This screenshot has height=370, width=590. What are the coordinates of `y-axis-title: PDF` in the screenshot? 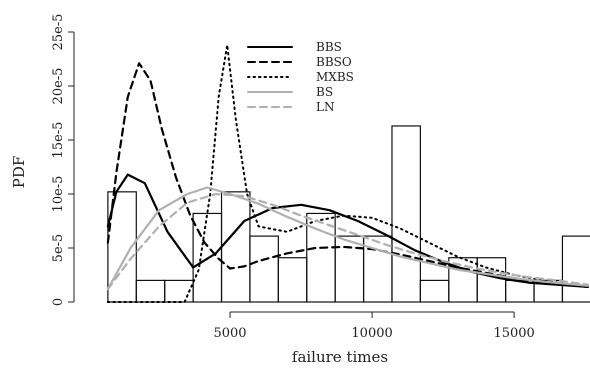 It's located at (19, 172).